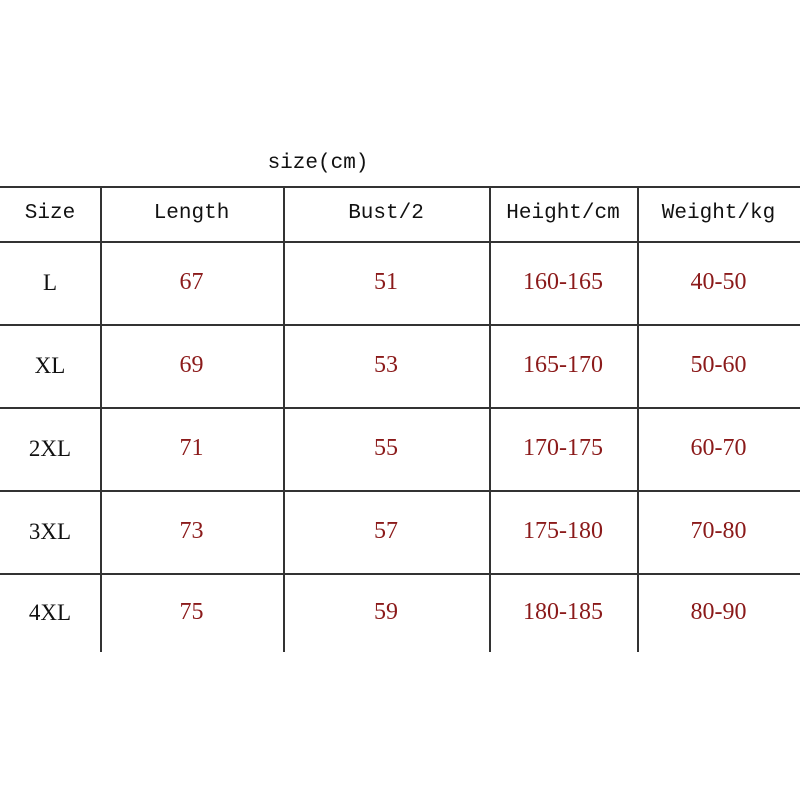 Image resolution: width=800 pixels, height=800 pixels. Describe the element at coordinates (50, 365) in the screenshot. I see `size-label: XL` at that location.